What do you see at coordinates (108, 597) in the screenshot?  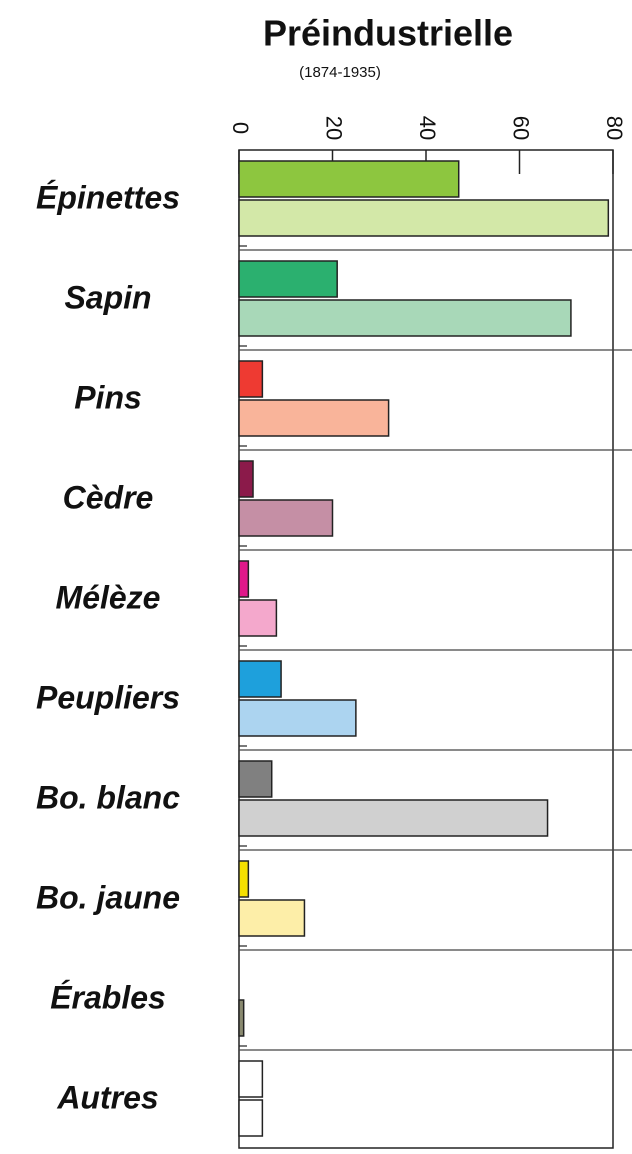 I see `category-label: Mélèze` at bounding box center [108, 597].